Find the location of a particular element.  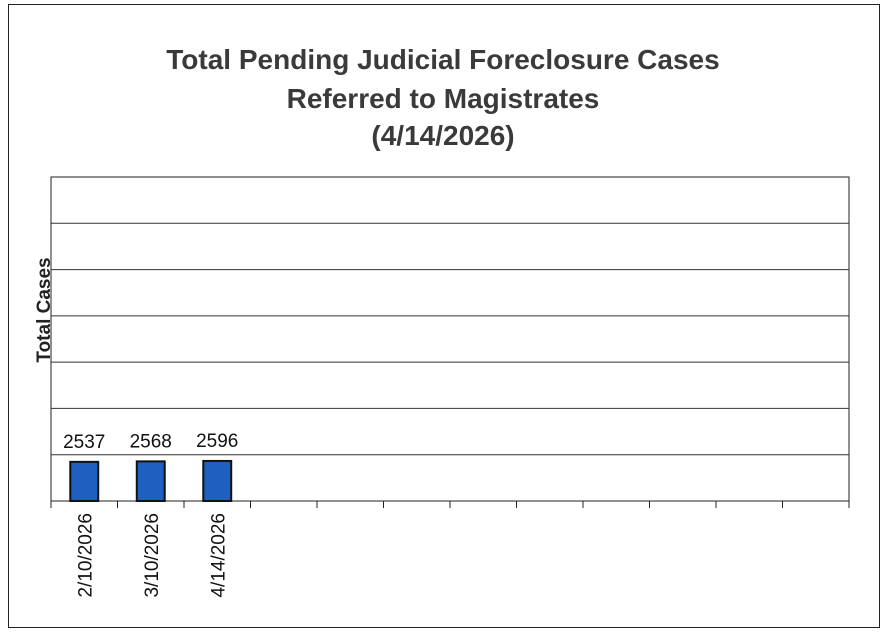

chart-title-line-1: Total Pending Judicial Foreclosure Cases is located at coordinates (443, 59).